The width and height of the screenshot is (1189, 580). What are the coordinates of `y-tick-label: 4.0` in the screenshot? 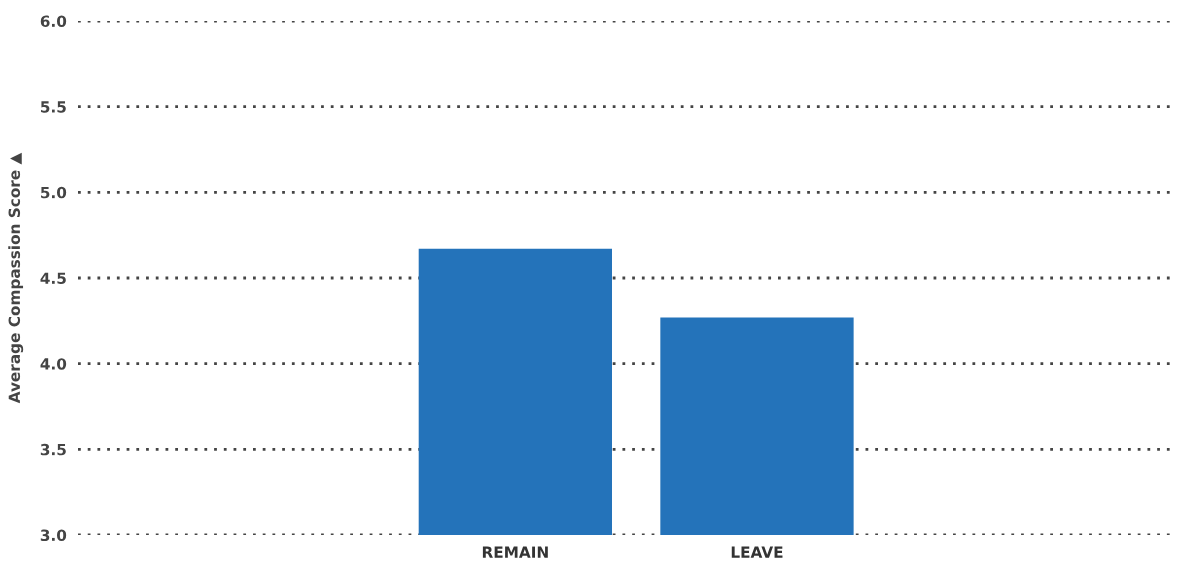 It's located at (53, 364).